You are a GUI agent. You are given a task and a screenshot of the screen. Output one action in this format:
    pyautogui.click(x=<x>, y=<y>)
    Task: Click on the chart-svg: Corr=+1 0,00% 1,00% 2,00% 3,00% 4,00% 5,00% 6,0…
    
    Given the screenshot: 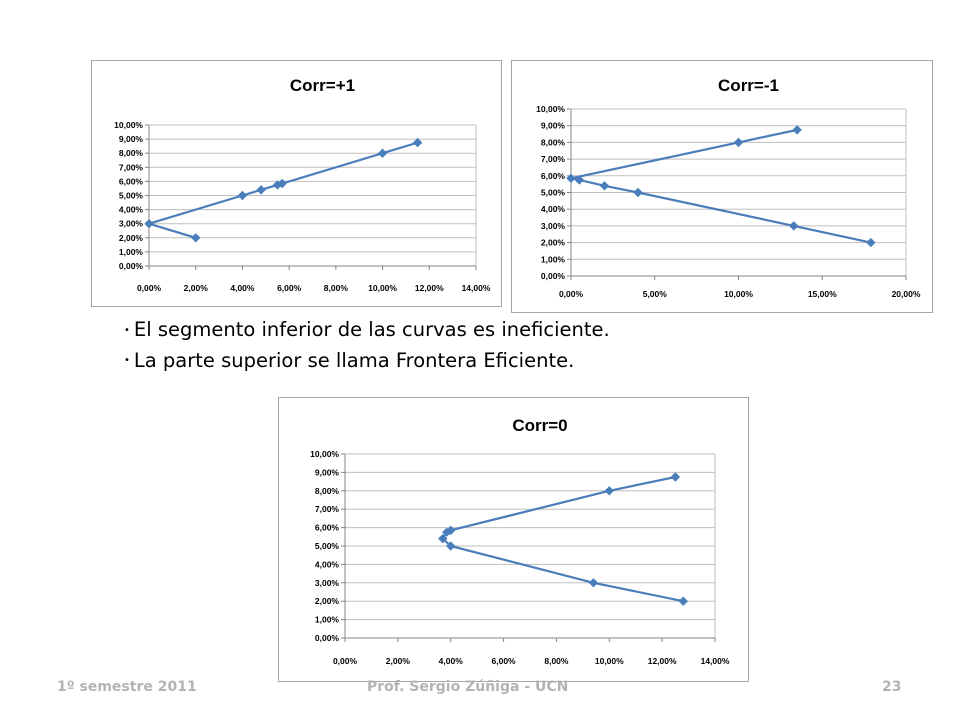 What is the action you would take?
    pyautogui.click(x=302, y=184)
    